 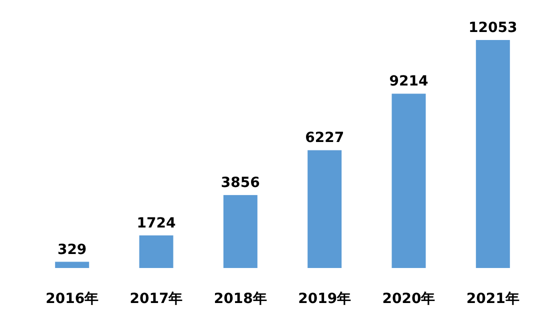 I want to click on x-tick-label: 2016年, so click(x=72, y=299).